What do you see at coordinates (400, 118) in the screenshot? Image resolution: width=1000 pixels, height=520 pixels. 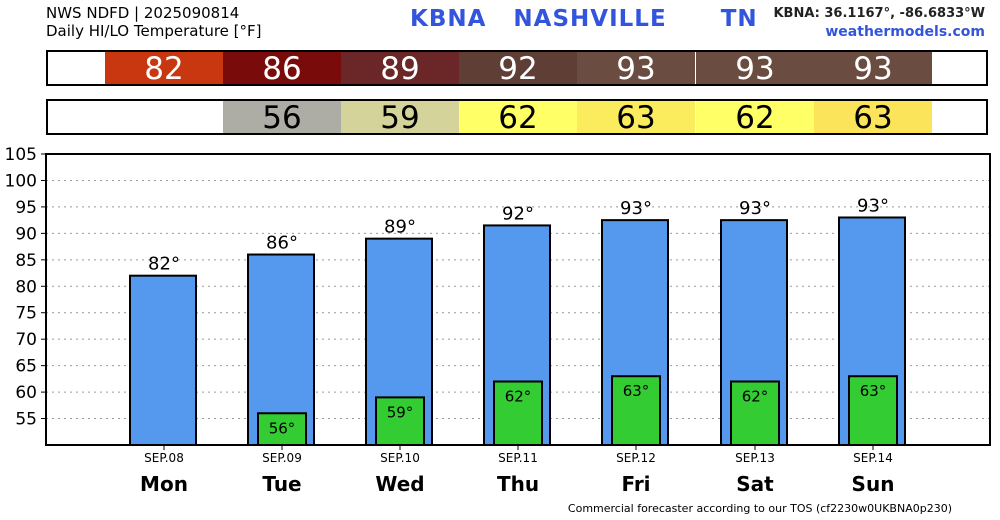 I see `low-temp-cell: 59` at bounding box center [400, 118].